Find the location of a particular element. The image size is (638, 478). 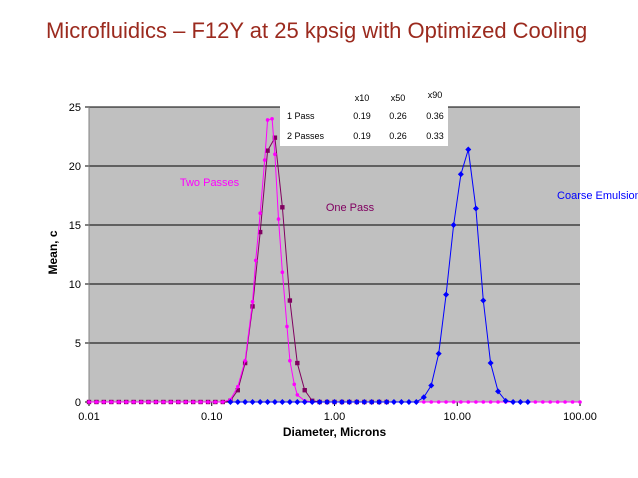

annotations: Two Passes One Pass Coarse Emulsion is located at coordinates (409, 195).